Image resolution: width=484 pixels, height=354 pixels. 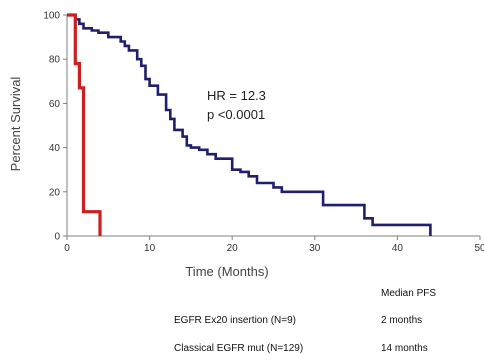 What do you see at coordinates (55, 60) in the screenshot?
I see `y-tick-label: 80` at bounding box center [55, 60].